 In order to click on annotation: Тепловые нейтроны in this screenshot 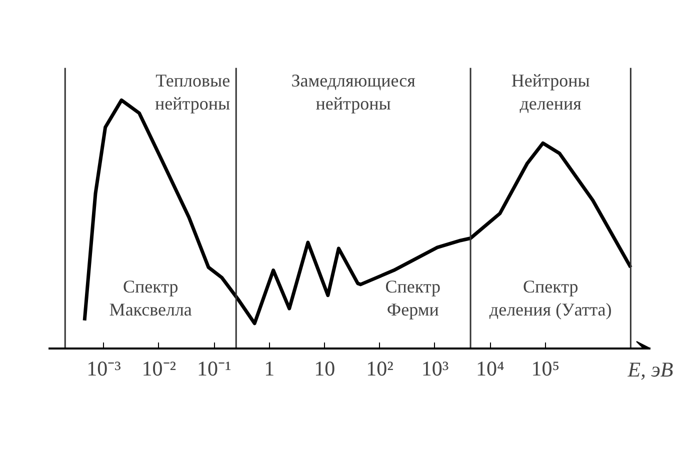, I will do `click(192, 92)`.